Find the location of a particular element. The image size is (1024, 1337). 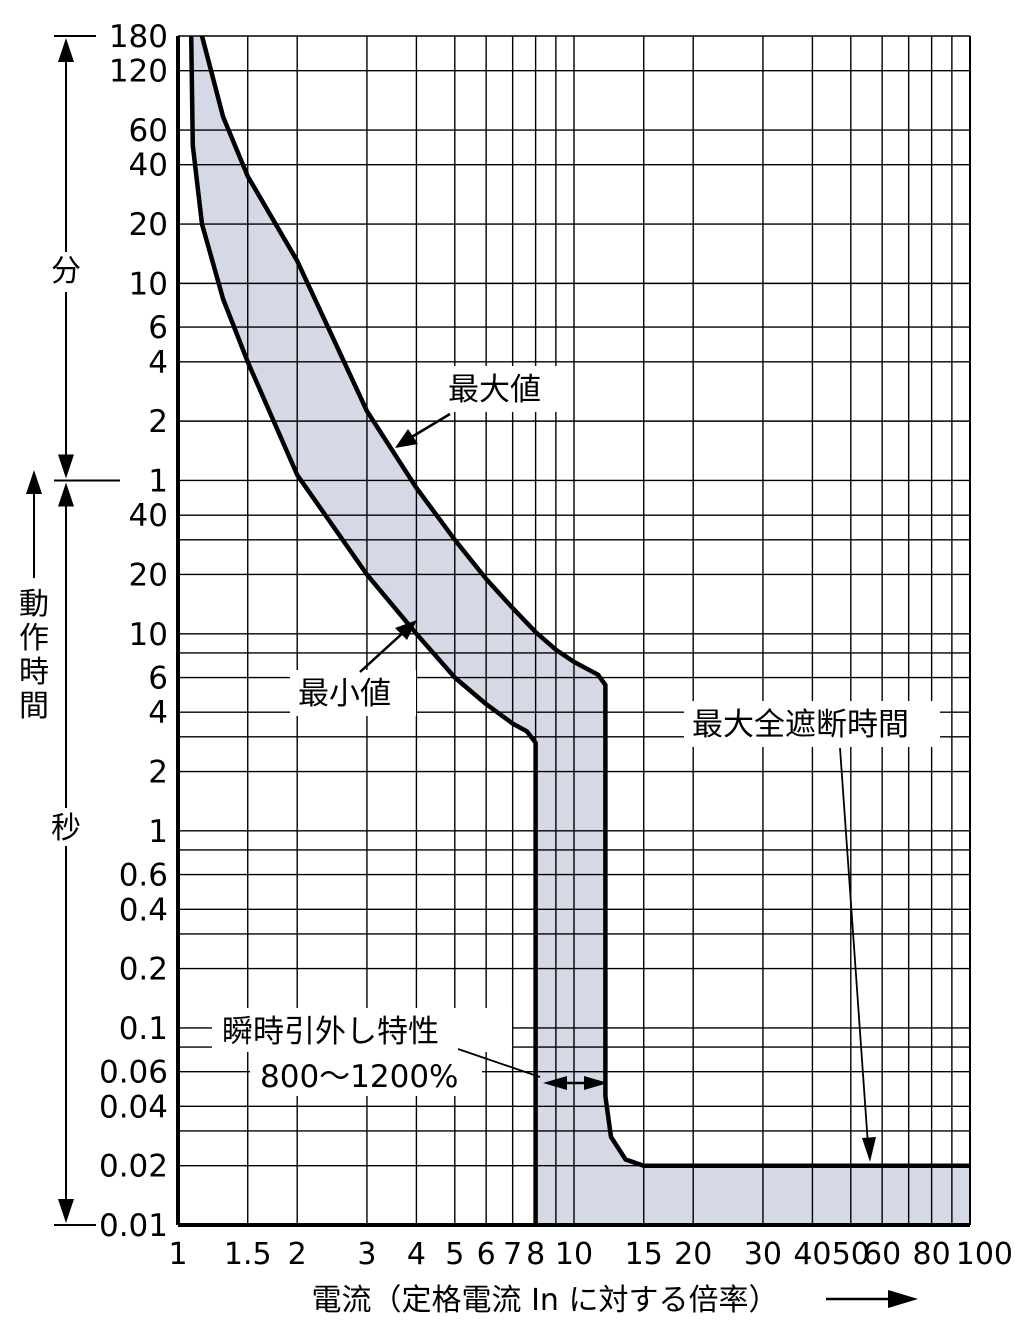

y-tick-label: 0.06 is located at coordinates (133, 1073).